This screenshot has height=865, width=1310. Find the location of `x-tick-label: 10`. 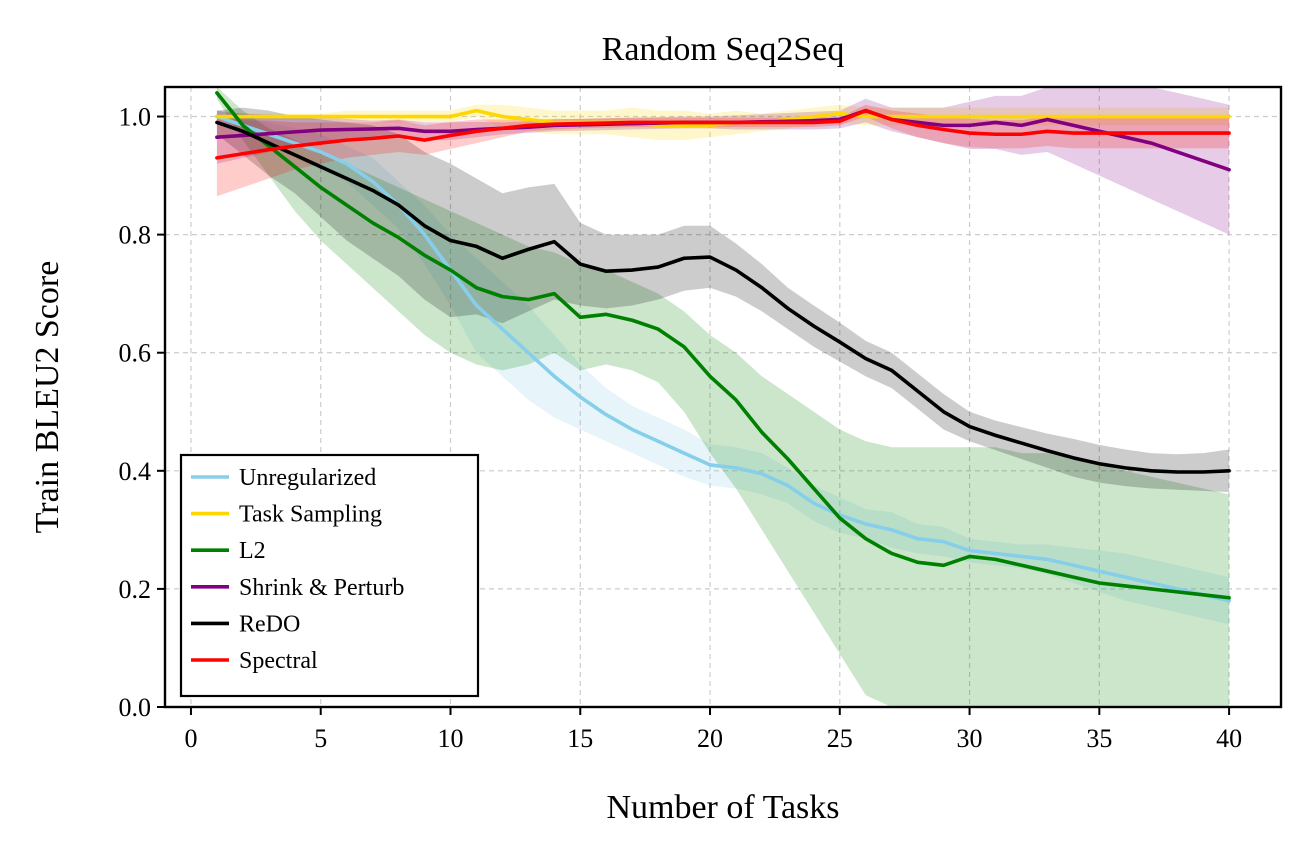

x-tick-label: 10 is located at coordinates (450, 738).